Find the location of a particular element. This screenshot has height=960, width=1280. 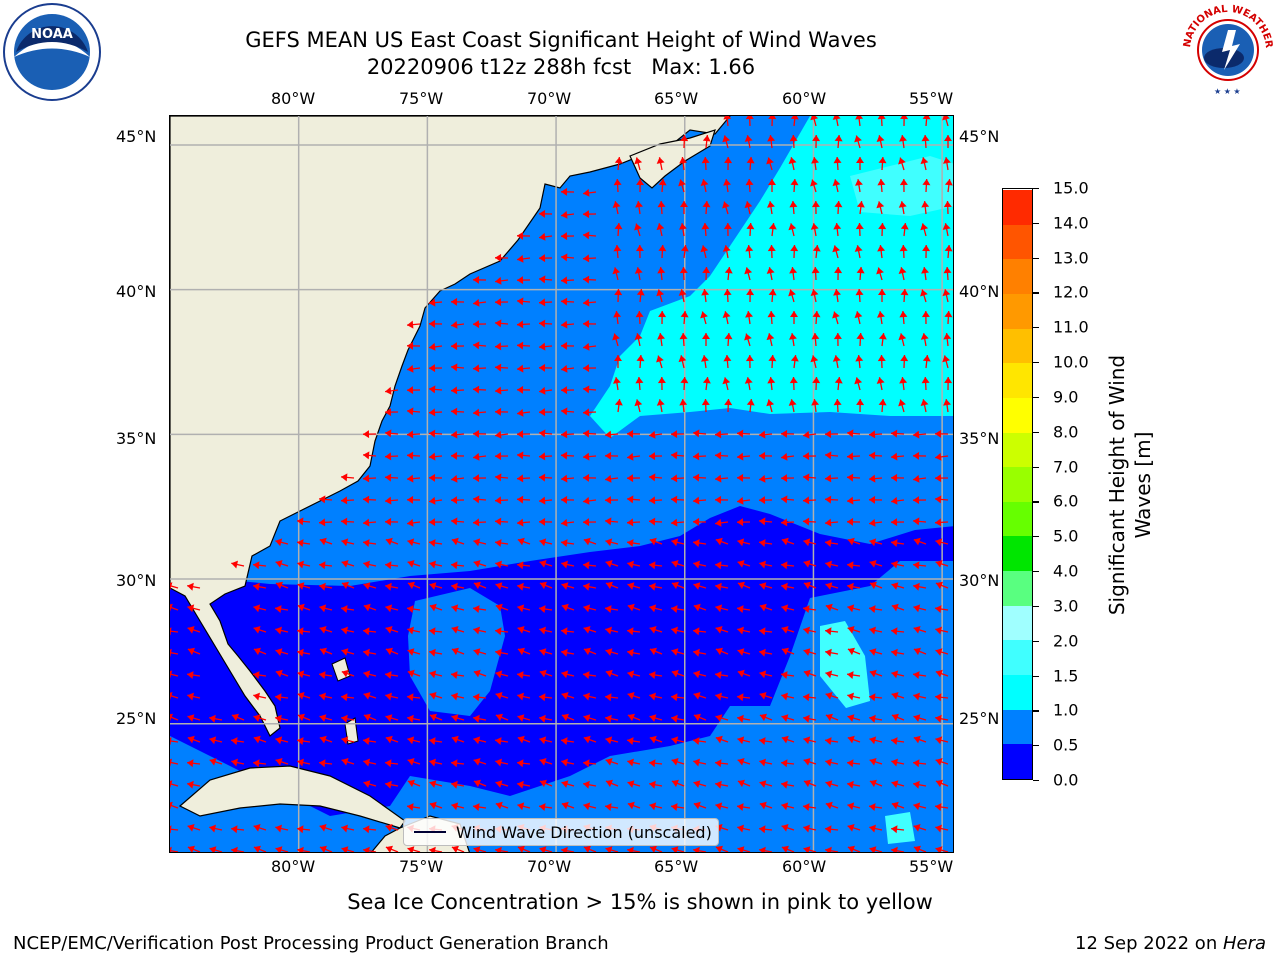

legend-line-swatch is located at coordinates (430, 832).